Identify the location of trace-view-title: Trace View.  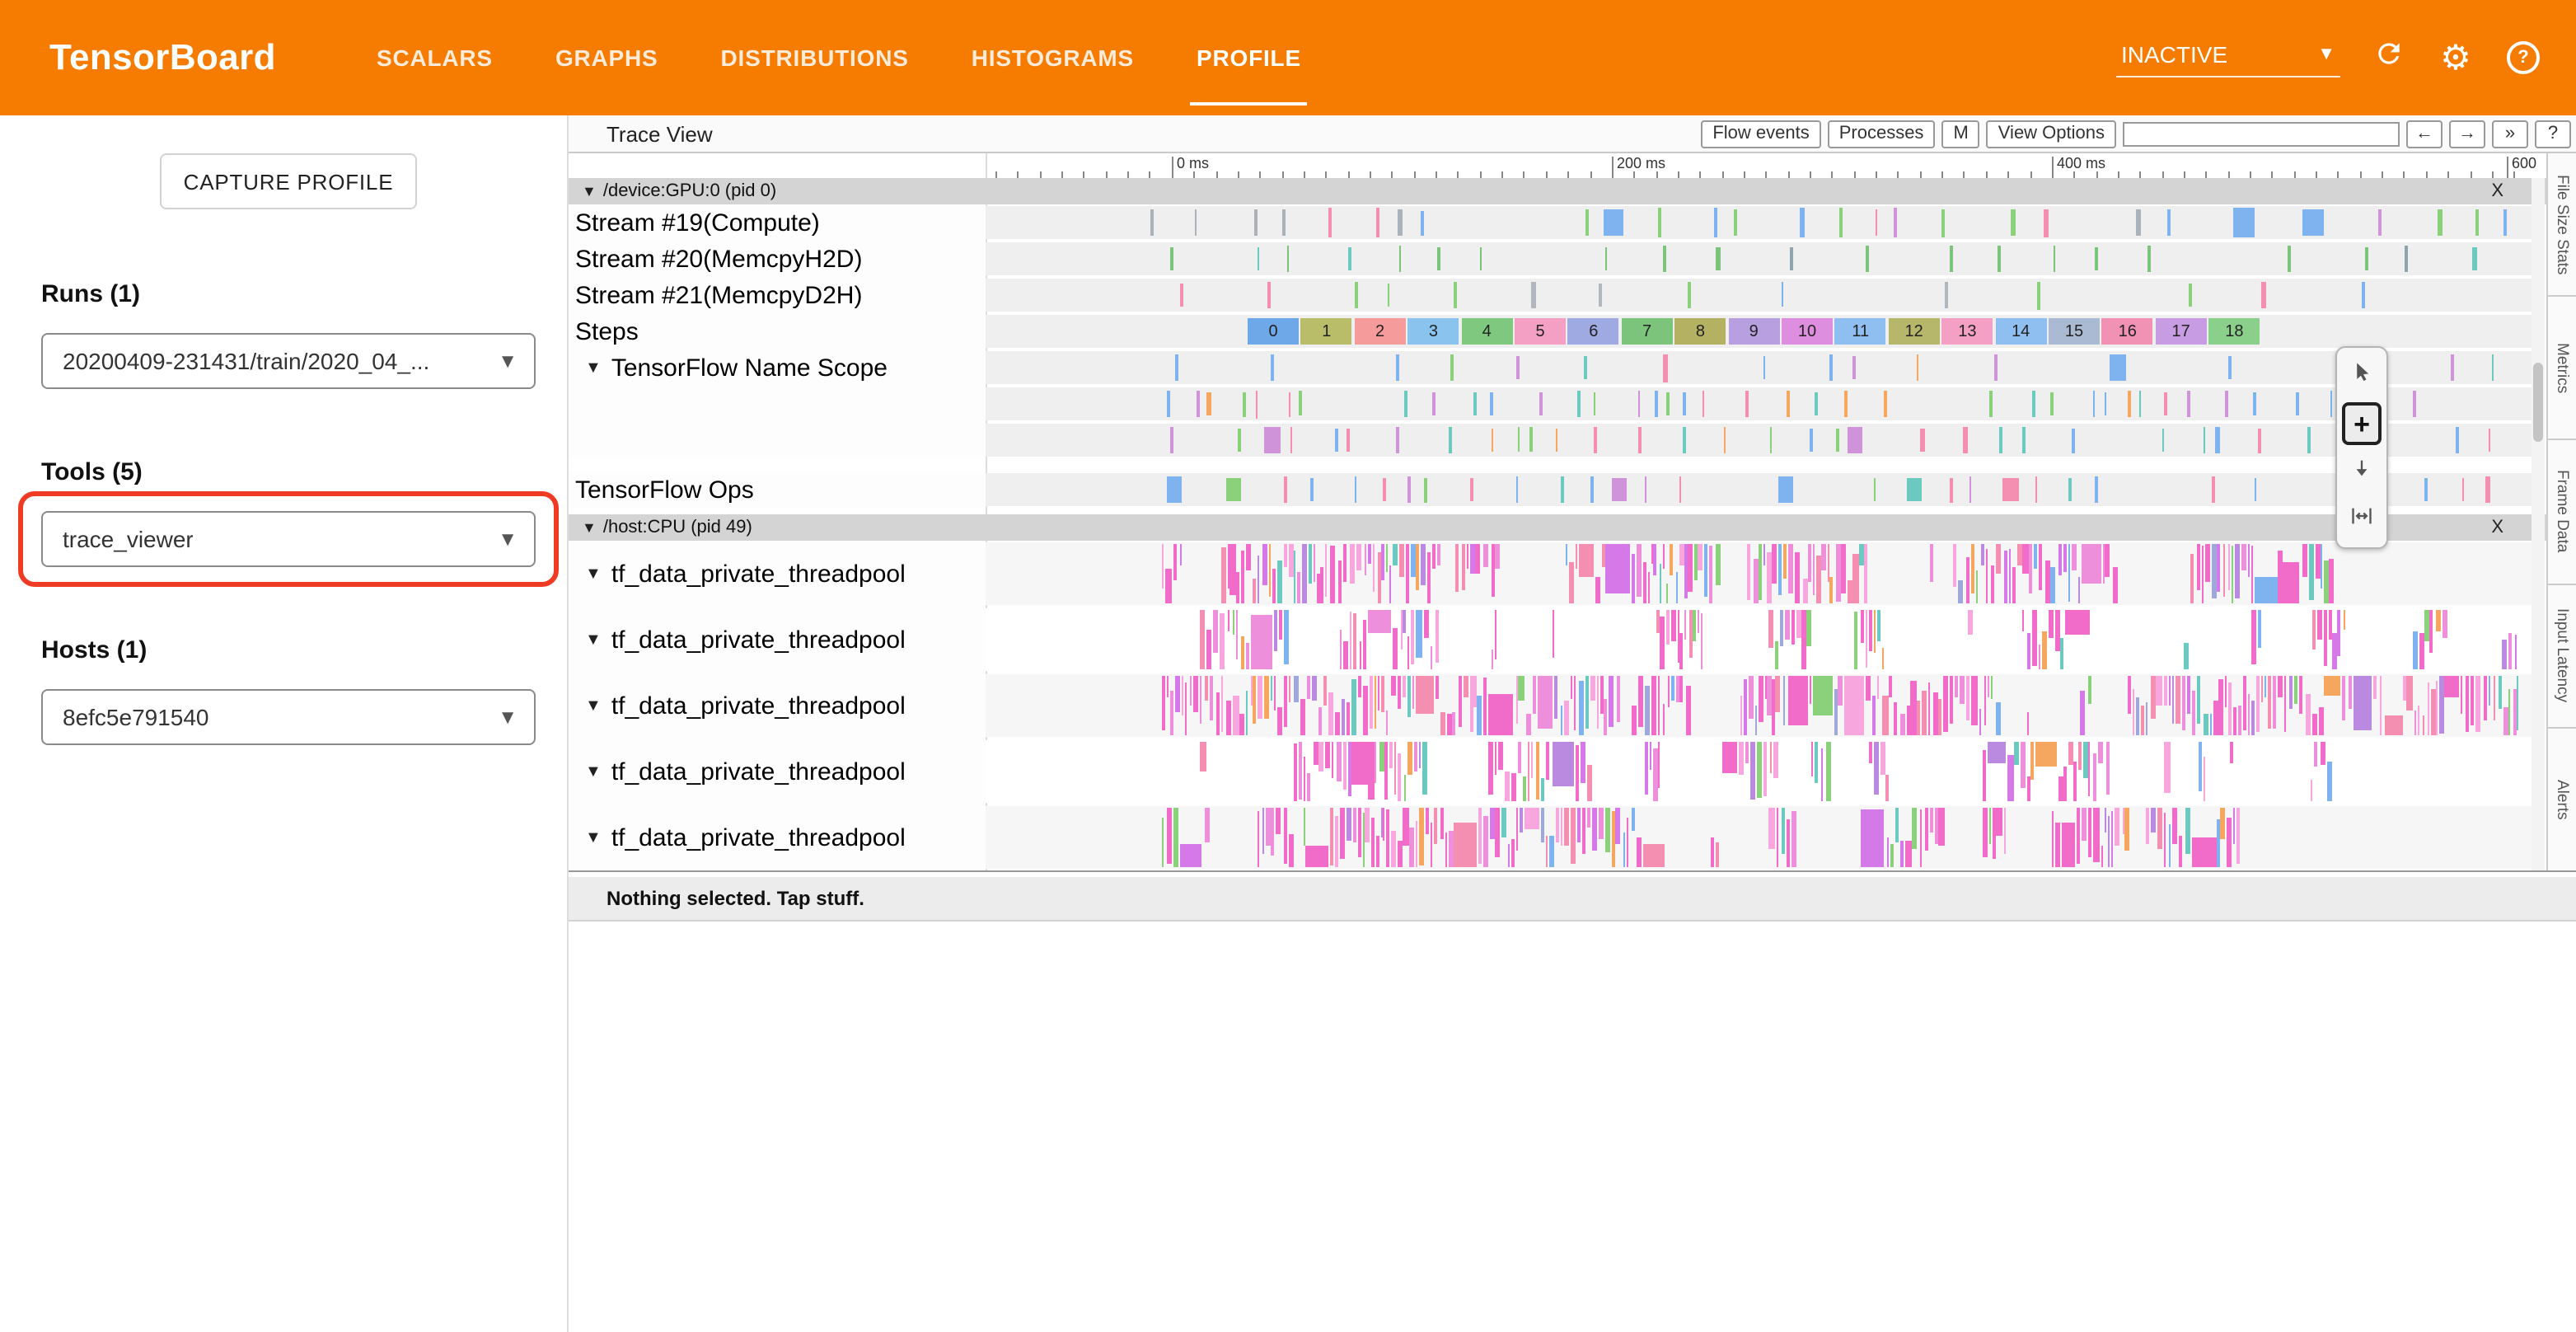
(660, 133).